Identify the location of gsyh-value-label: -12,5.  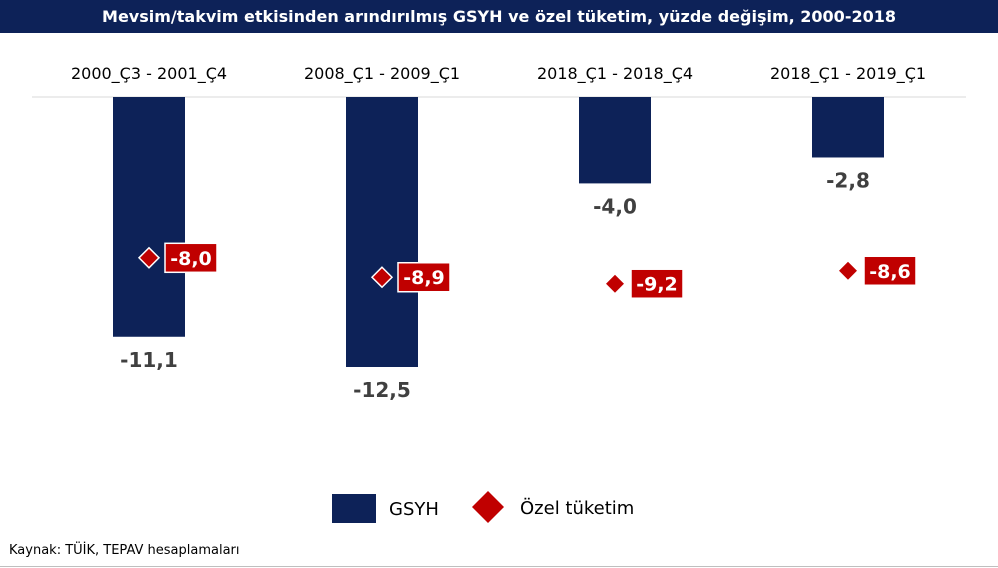
(382, 390).